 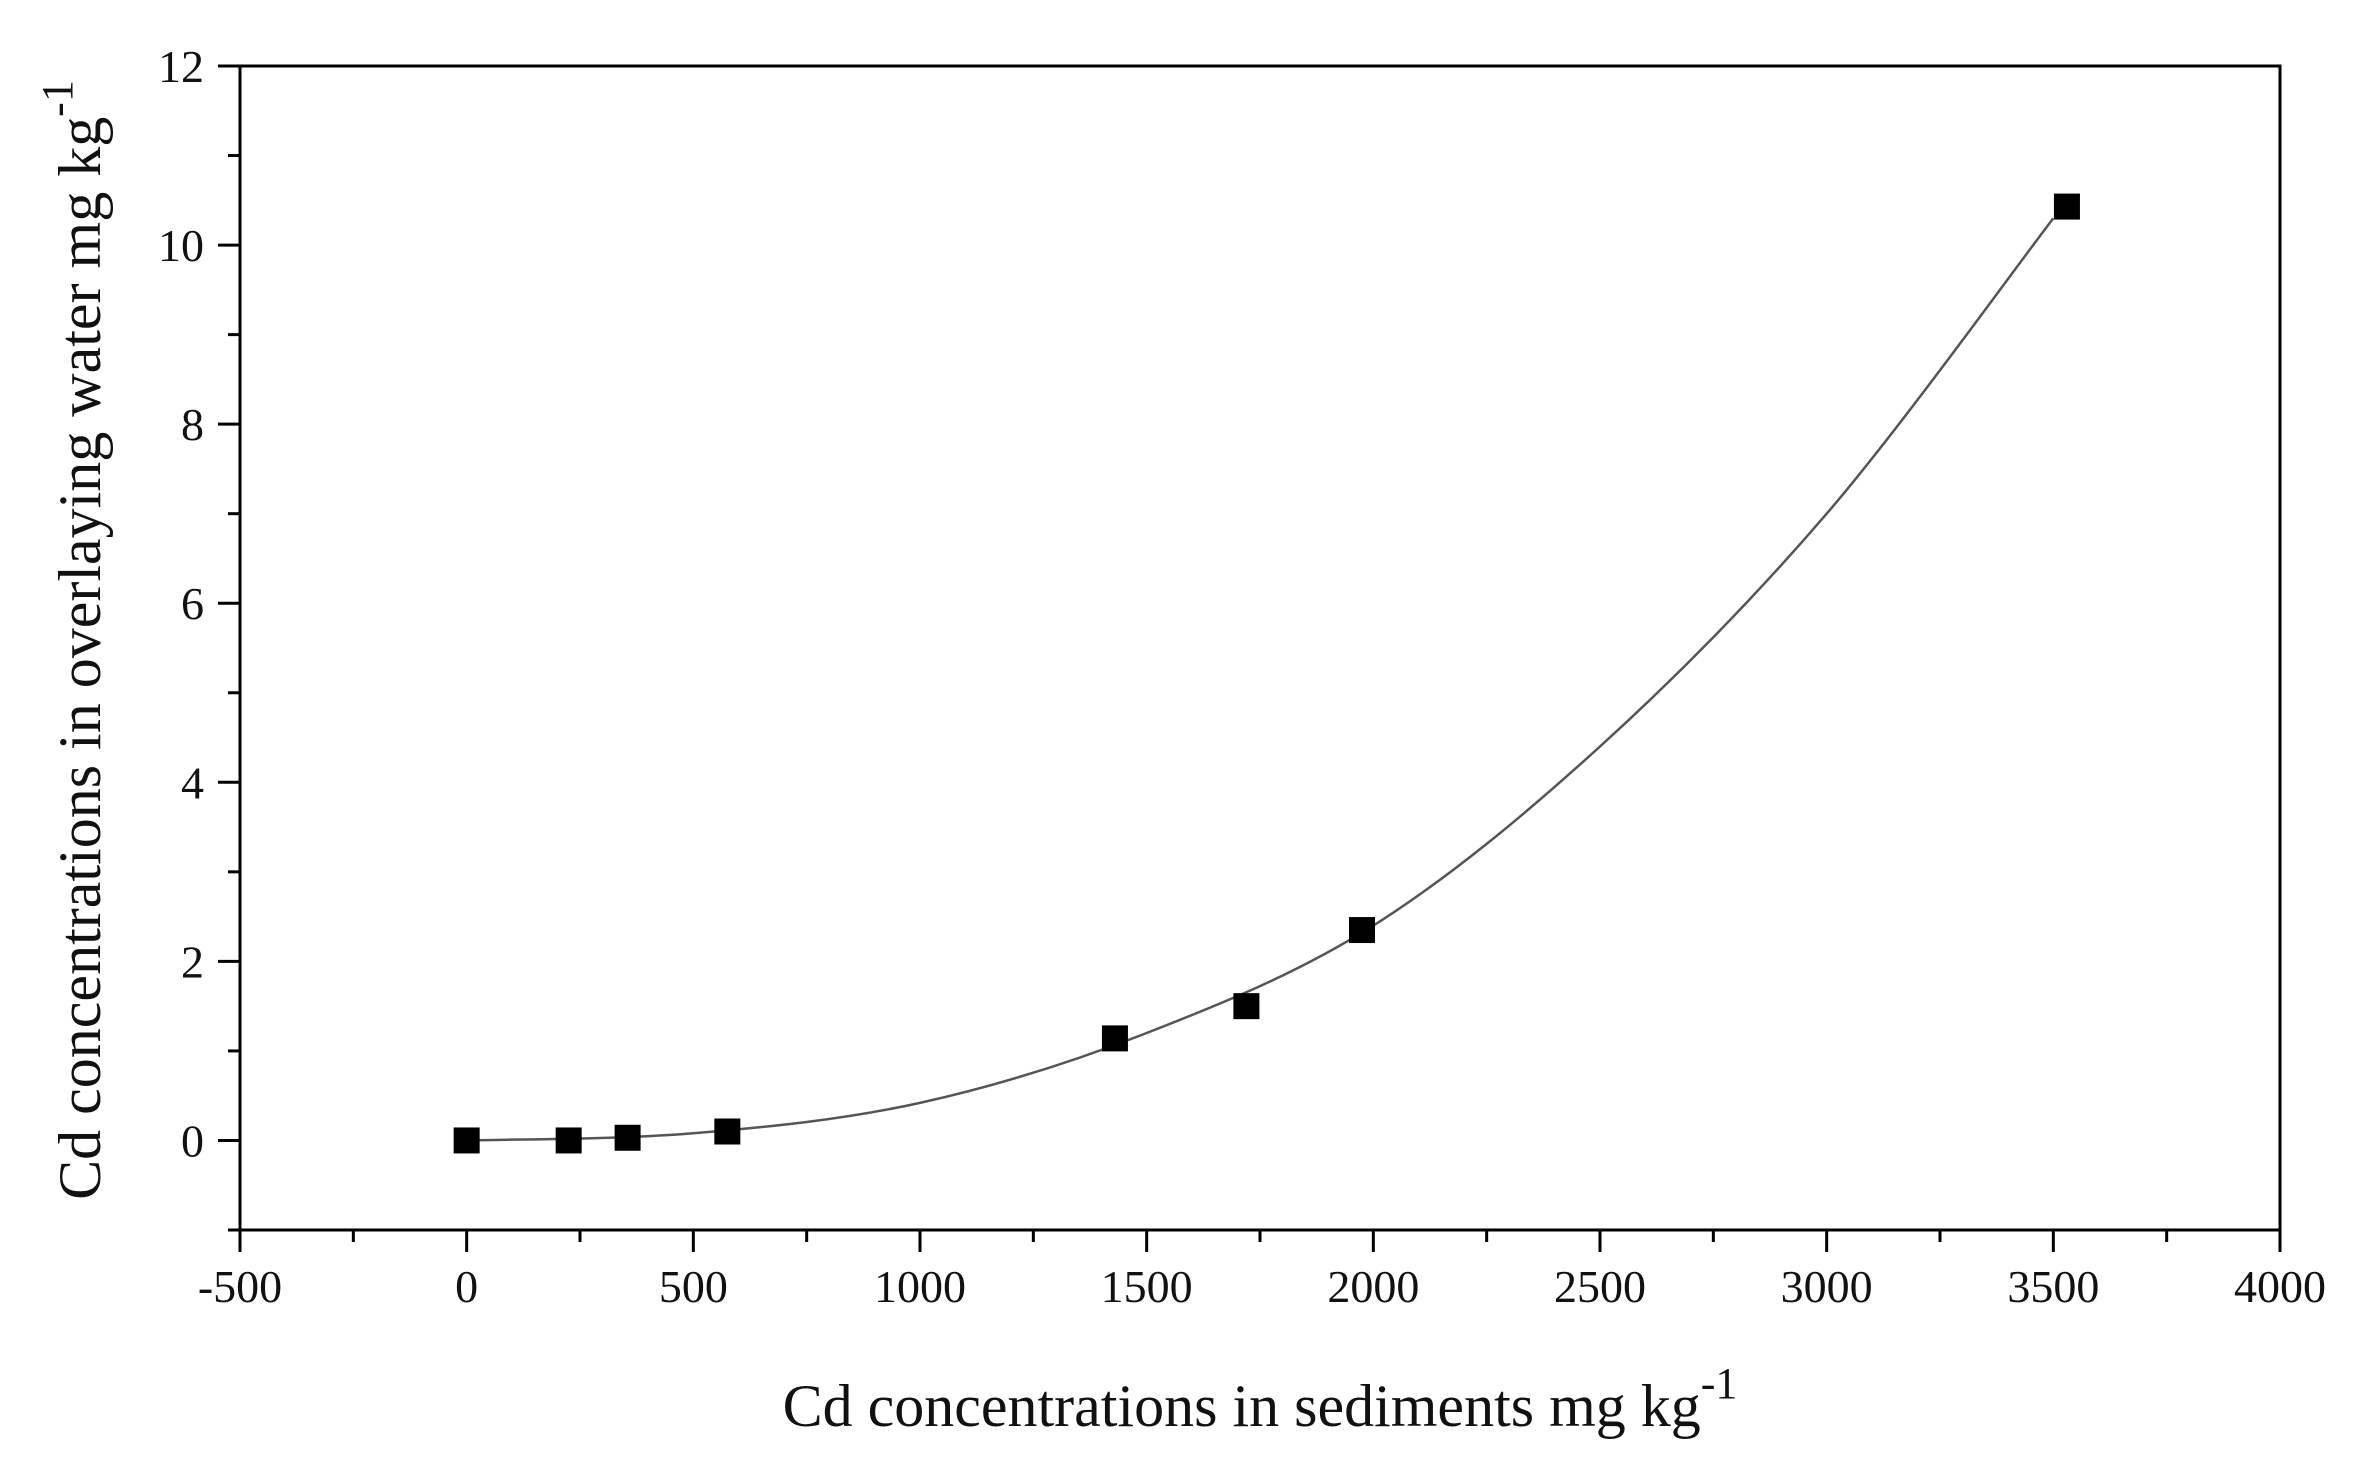 I want to click on x-tick-label: 500, so click(x=693, y=1286).